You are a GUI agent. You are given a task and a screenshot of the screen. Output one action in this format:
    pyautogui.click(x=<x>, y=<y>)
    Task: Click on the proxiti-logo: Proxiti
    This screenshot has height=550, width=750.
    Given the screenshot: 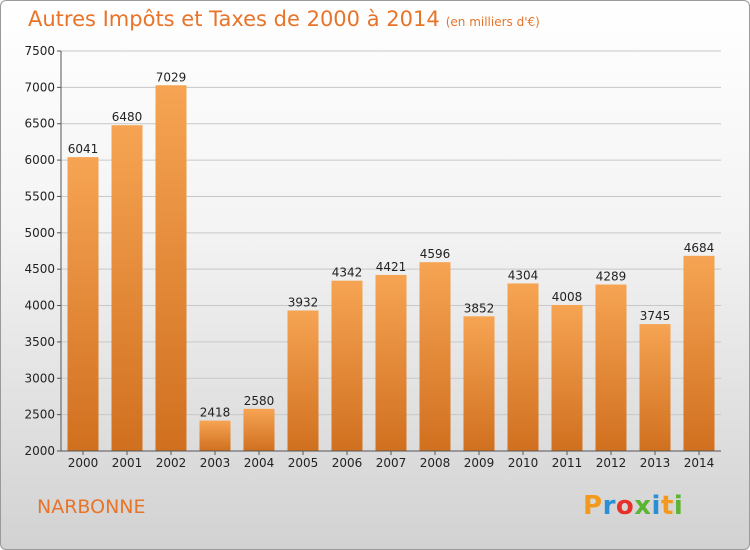 What is the action you would take?
    pyautogui.click(x=633, y=506)
    